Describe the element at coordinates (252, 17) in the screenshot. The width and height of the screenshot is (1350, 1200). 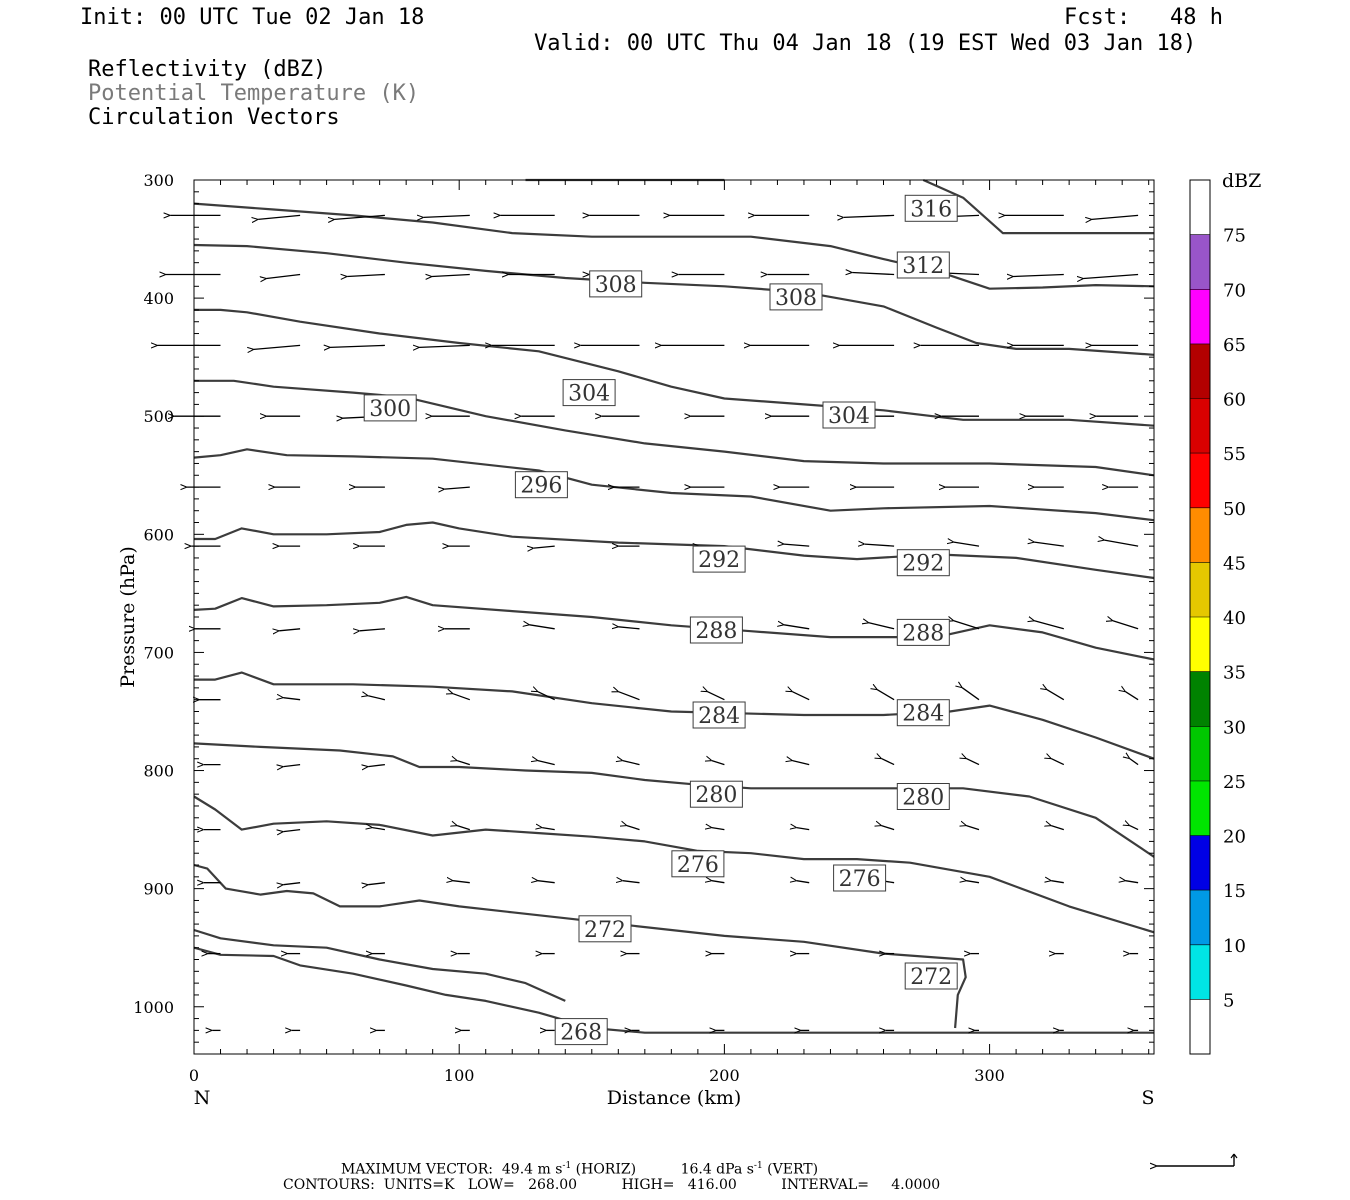
I see `init-time: Init: 00 UTC Tue 02 Jan 18` at that location.